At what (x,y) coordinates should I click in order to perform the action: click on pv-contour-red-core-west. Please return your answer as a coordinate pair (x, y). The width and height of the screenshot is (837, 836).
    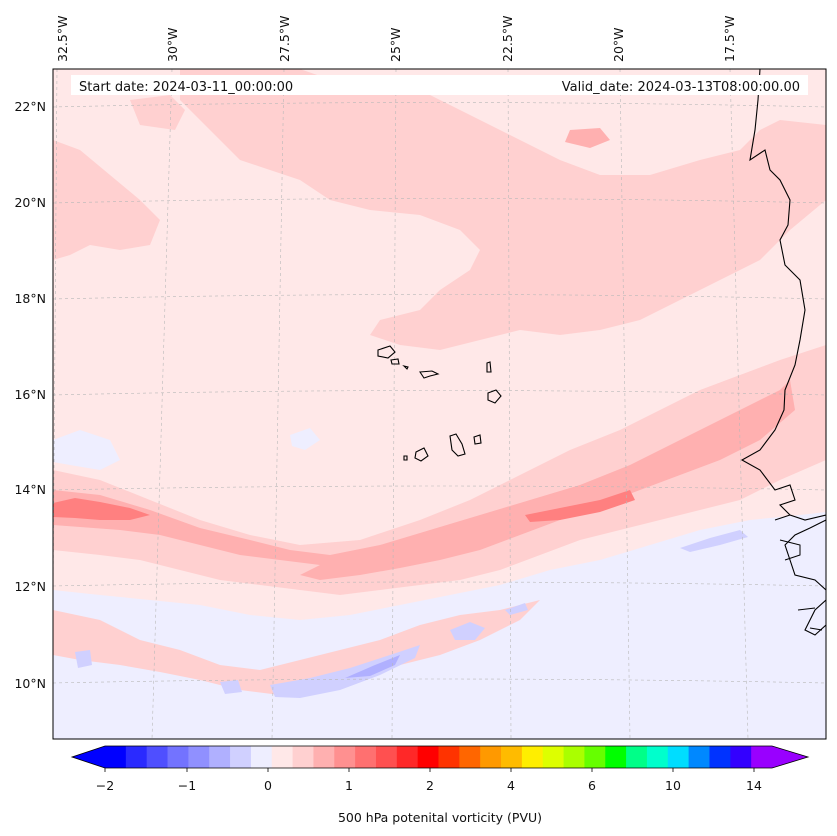
    Looking at the image, I should click on (101, 509).